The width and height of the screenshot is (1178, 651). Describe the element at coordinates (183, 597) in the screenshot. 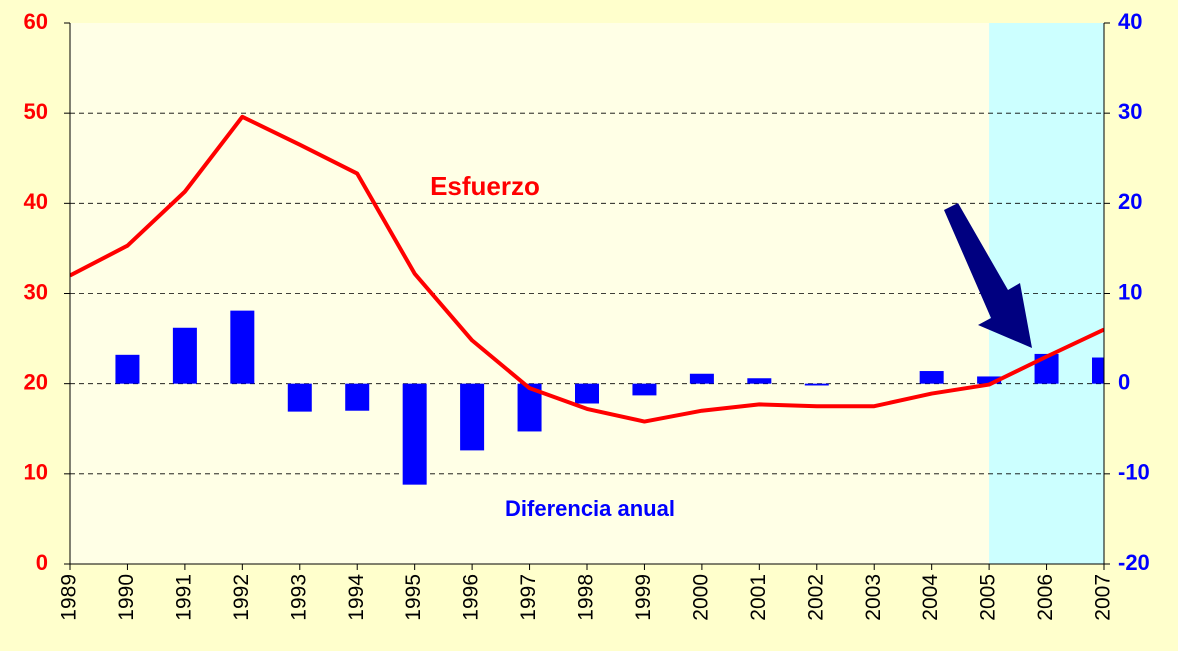

I see `x-tick-label: 1991` at that location.